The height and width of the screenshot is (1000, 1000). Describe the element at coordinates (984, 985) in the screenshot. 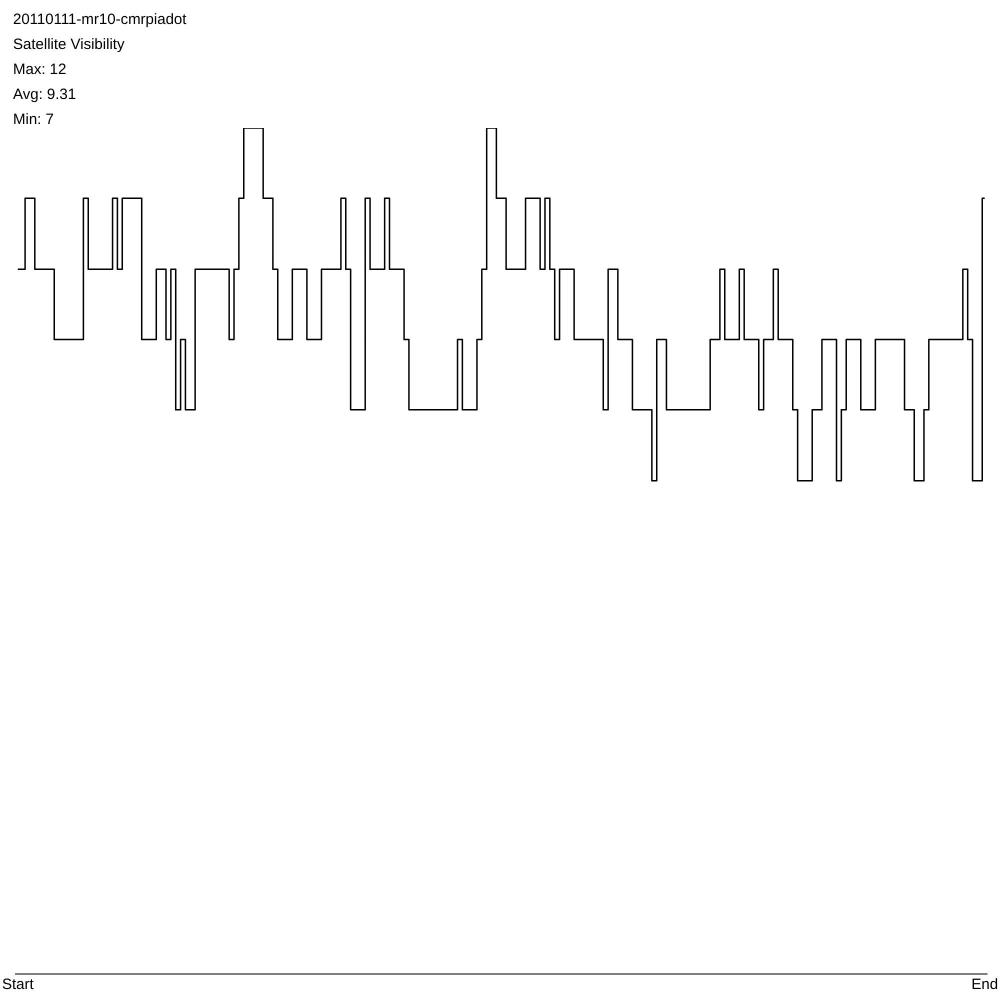

I see `x-tick-label: End` at that location.